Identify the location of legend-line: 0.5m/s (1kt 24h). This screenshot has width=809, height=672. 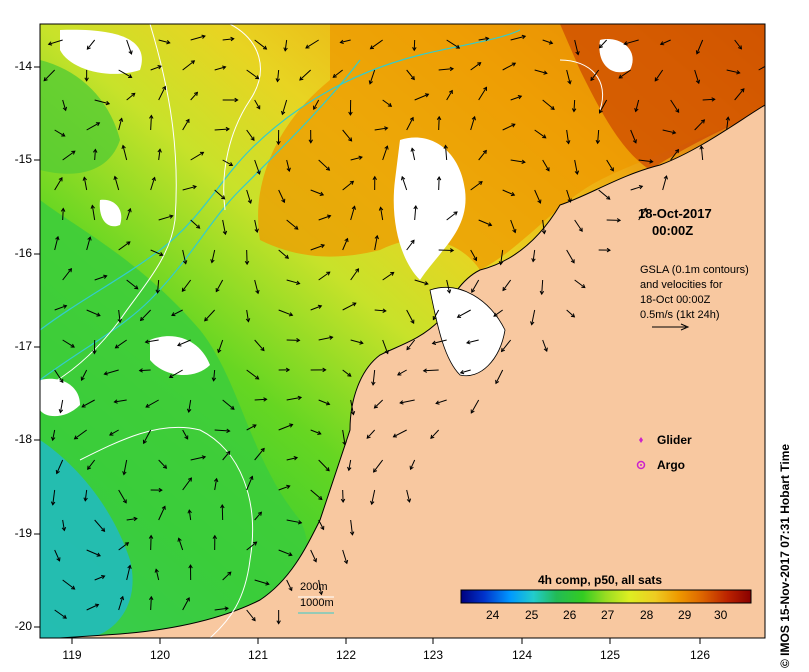
(680, 315).